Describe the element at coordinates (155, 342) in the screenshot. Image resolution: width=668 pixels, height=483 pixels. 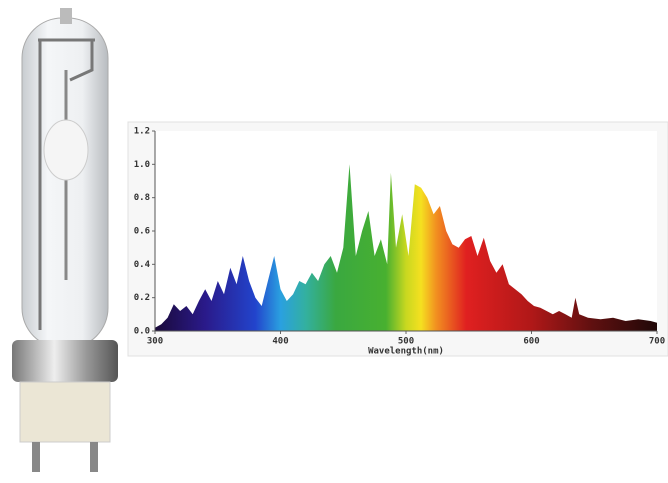
I see `x-tick-label: 300` at that location.